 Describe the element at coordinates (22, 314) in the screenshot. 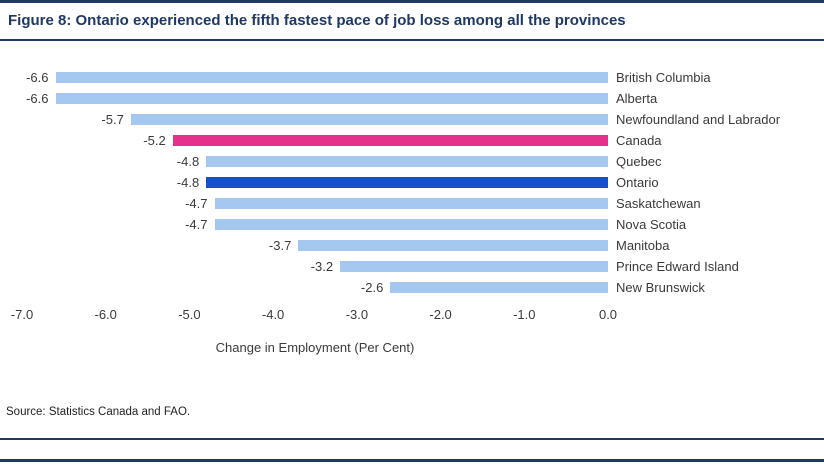

I see `x-tick-label: -7.0` at that location.